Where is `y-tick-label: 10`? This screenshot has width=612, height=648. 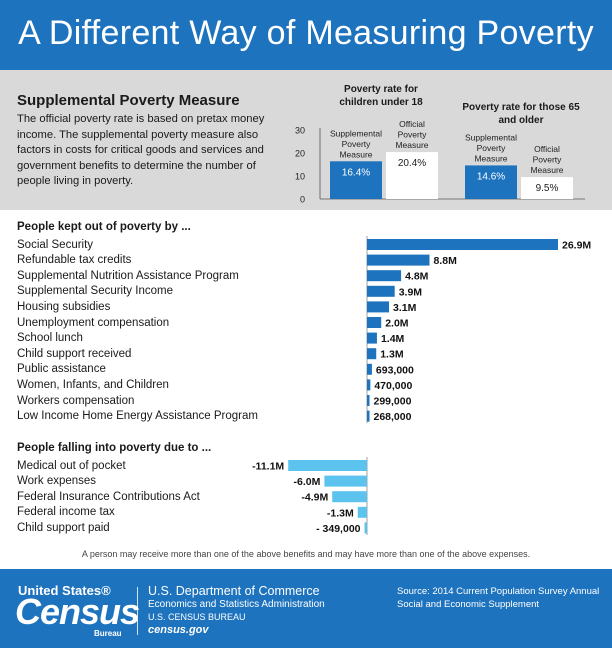 y-tick-label: 10 is located at coordinates (300, 177).